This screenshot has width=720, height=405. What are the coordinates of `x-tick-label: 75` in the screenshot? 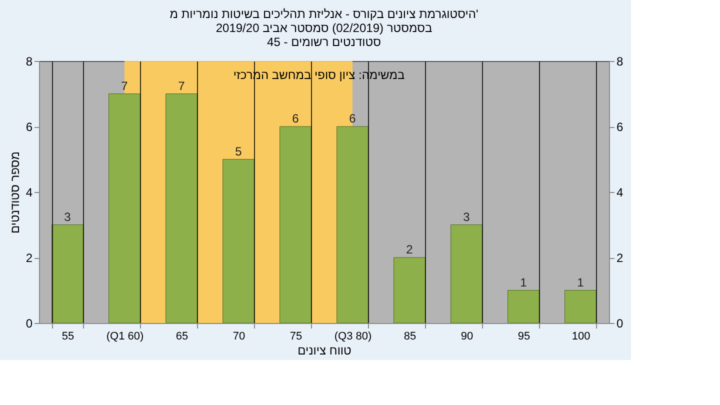 It's located at (296, 336).